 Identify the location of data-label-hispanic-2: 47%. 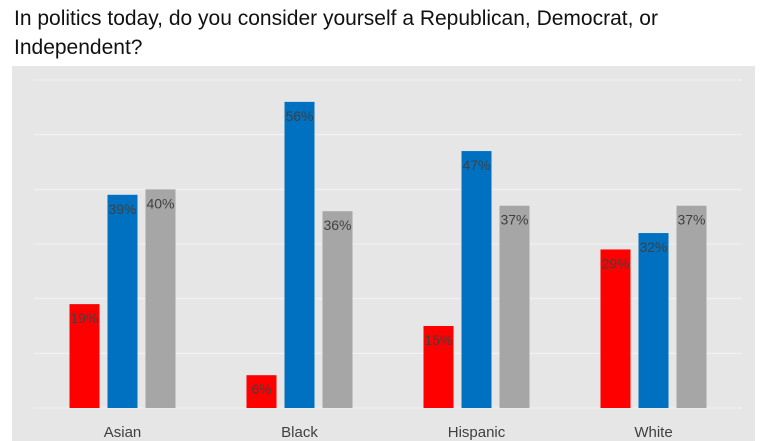
(476, 165).